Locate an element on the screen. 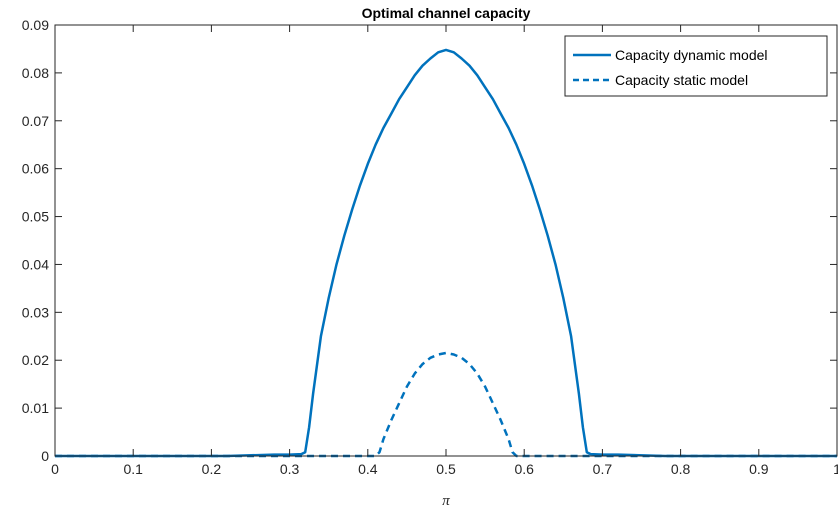 Image resolution: width=838 pixels, height=516 pixels. legend-label-dynamic: Capacity dynamic model is located at coordinates (691, 55).